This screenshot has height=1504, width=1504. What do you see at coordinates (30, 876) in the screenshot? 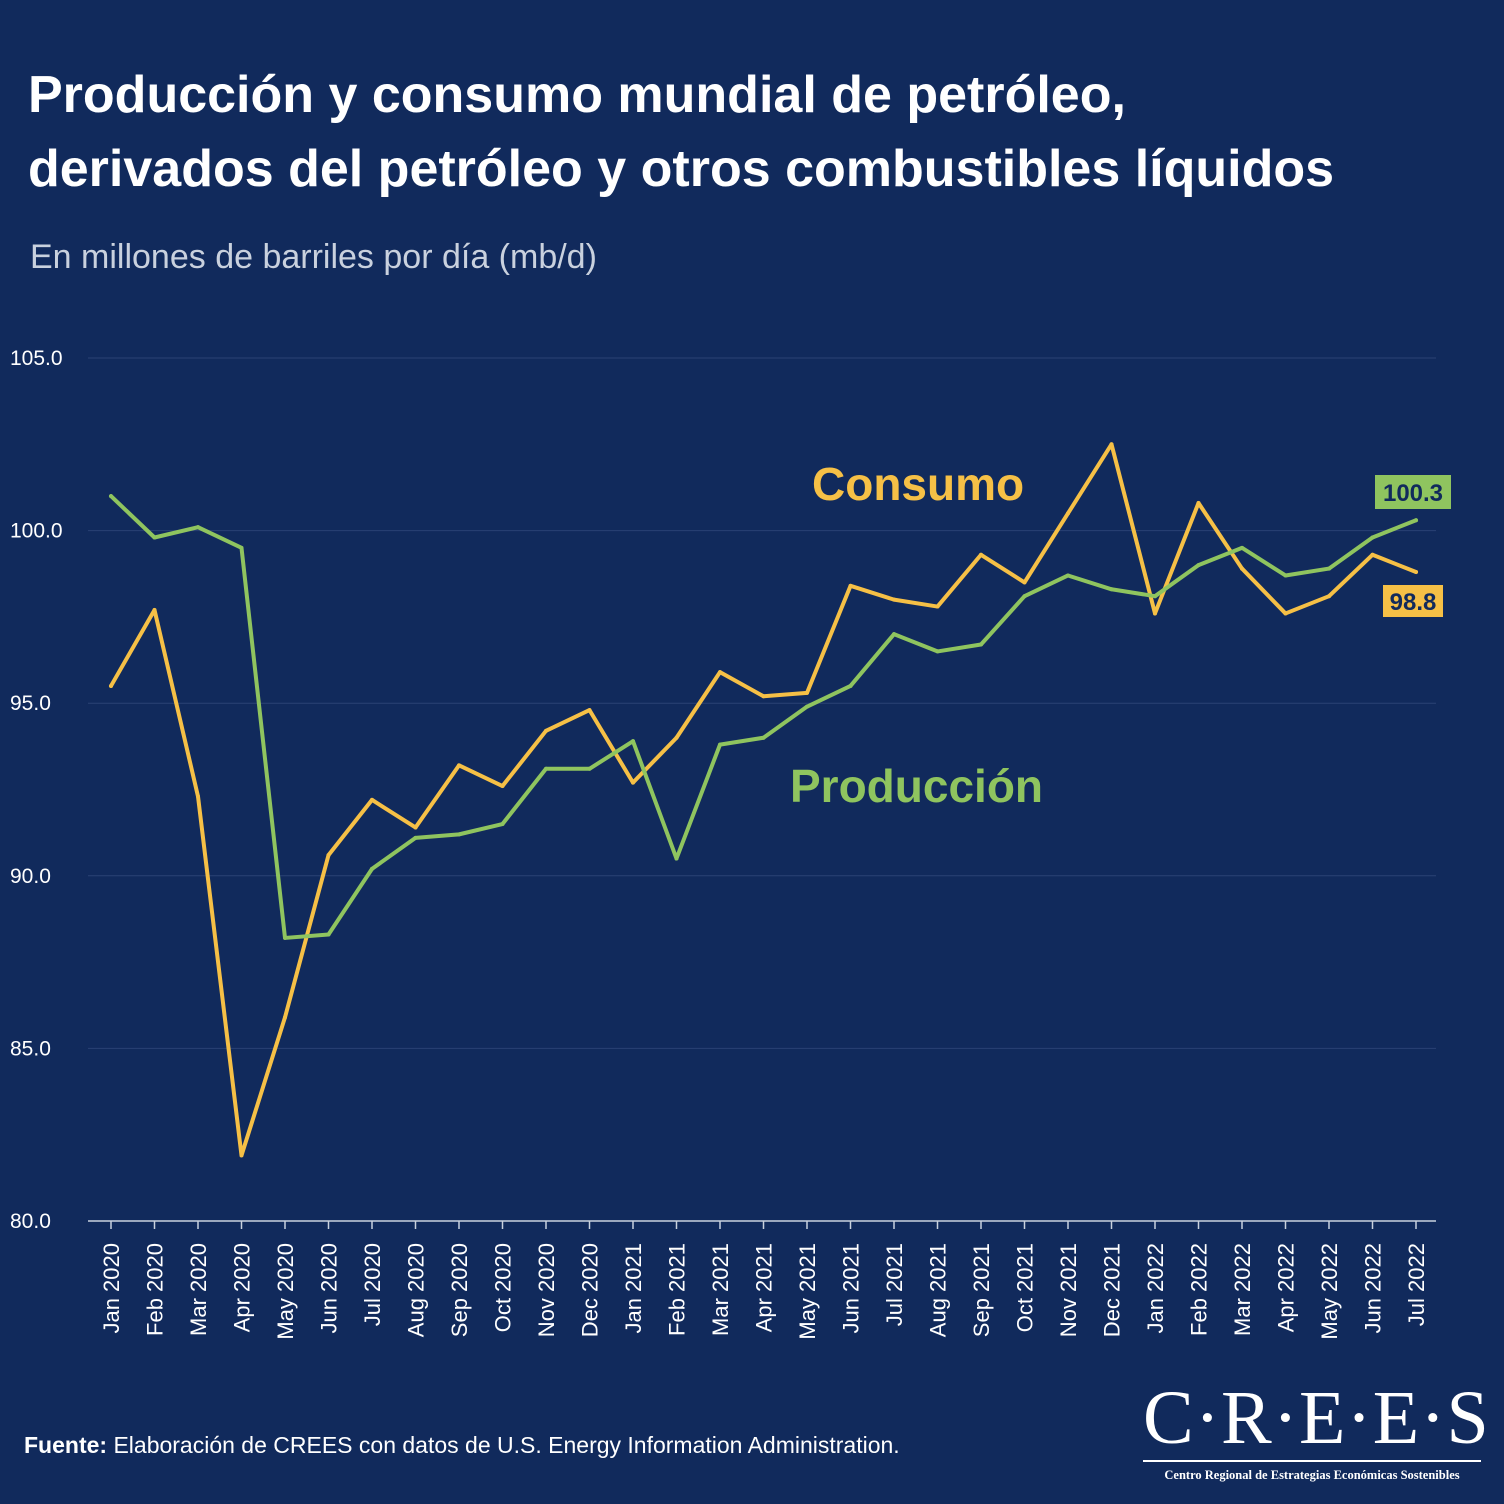
I see `y-tick-label: 90.0` at bounding box center [30, 876].